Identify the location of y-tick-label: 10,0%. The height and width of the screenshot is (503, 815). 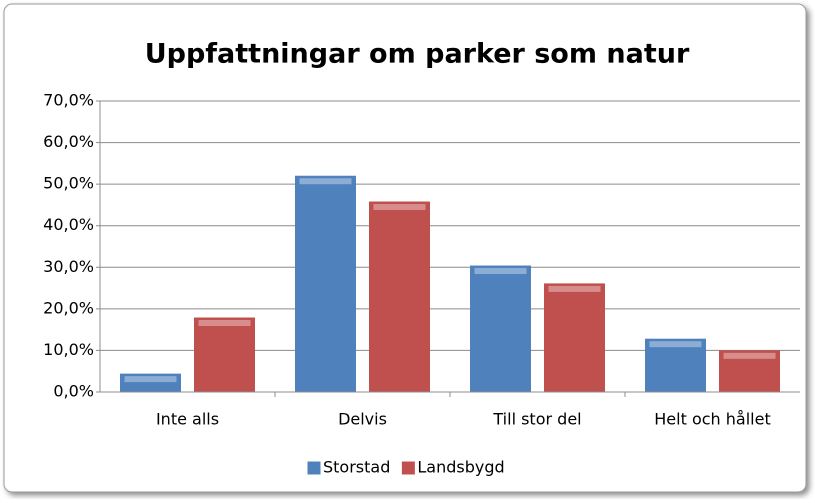
(68, 349).